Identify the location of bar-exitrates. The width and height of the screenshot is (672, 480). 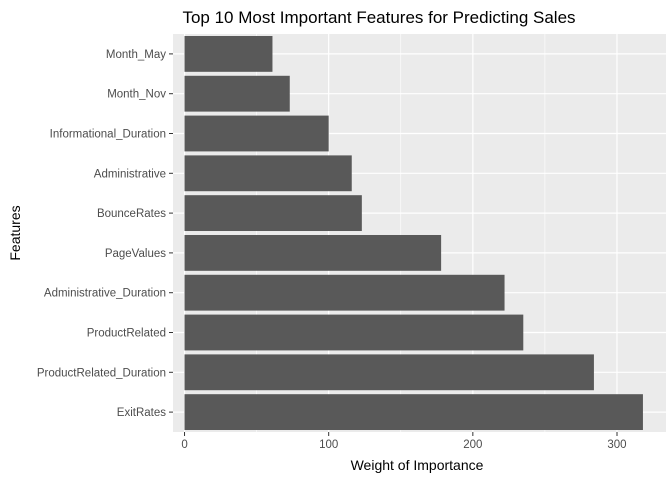
(413, 412).